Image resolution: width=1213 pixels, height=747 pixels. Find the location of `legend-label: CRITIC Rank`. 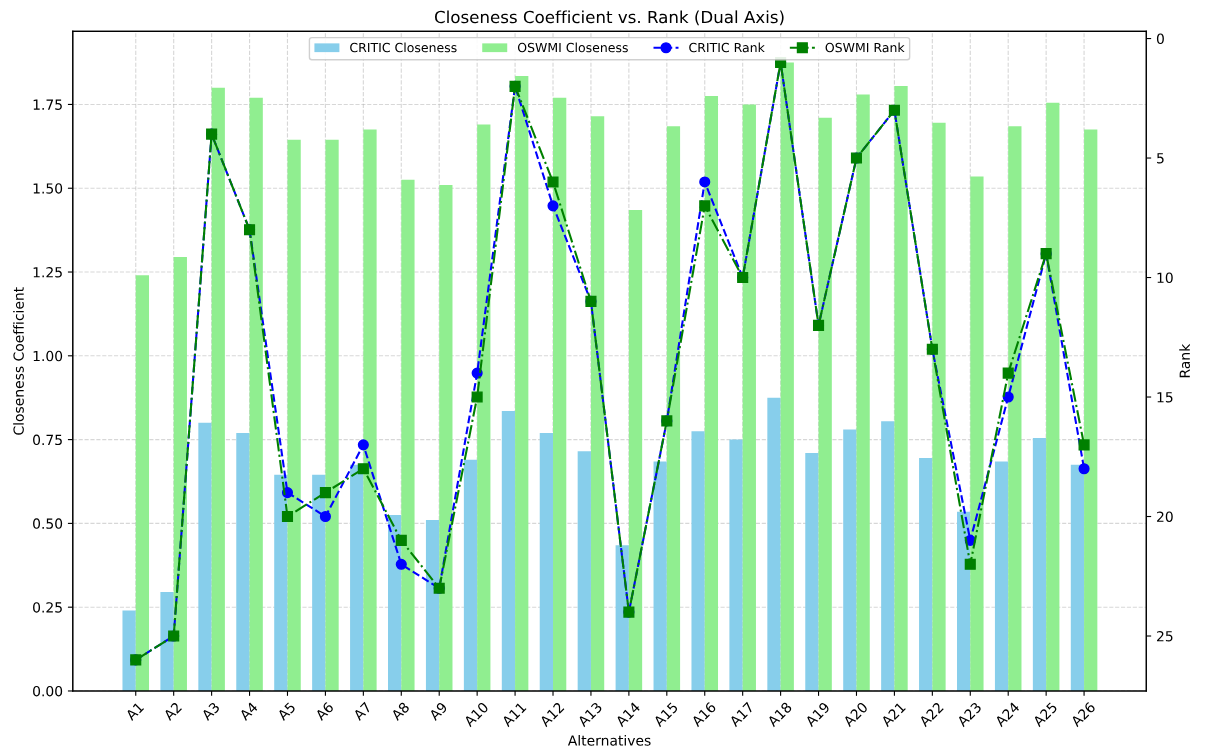

legend-label: CRITIC Rank is located at coordinates (727, 47).